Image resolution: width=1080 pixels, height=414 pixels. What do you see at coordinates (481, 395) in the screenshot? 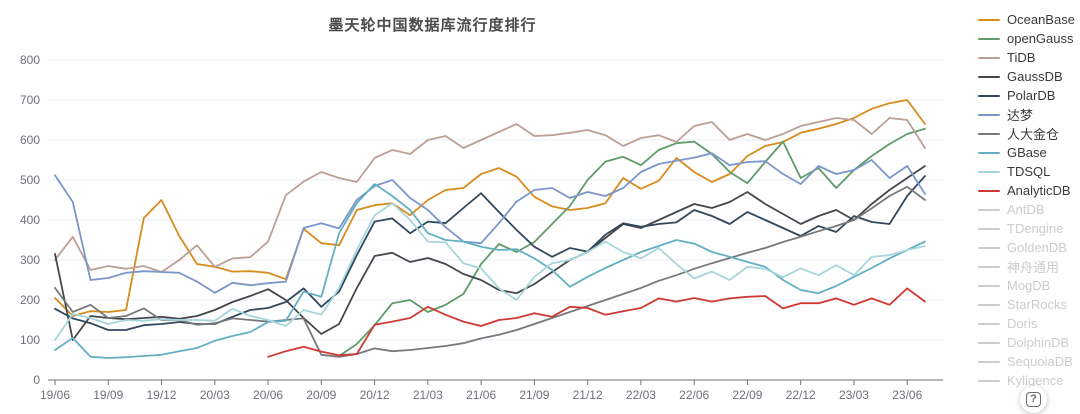
I see `x-axis-label: 21/06` at bounding box center [481, 395].